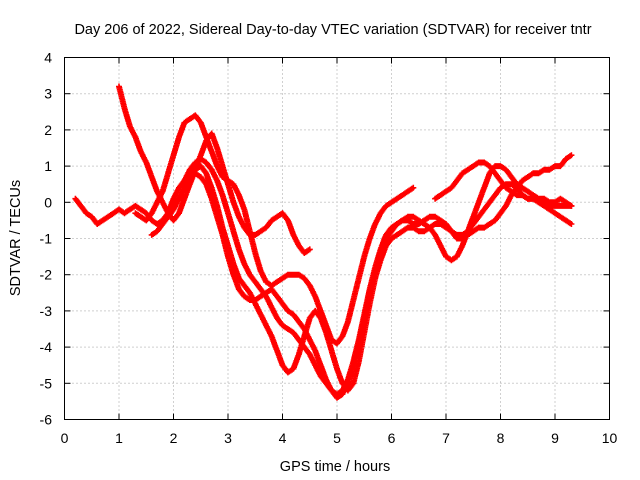 The image size is (640, 480). What do you see at coordinates (335, 467) in the screenshot?
I see `x-axis-title: GPS time / hours` at bounding box center [335, 467].